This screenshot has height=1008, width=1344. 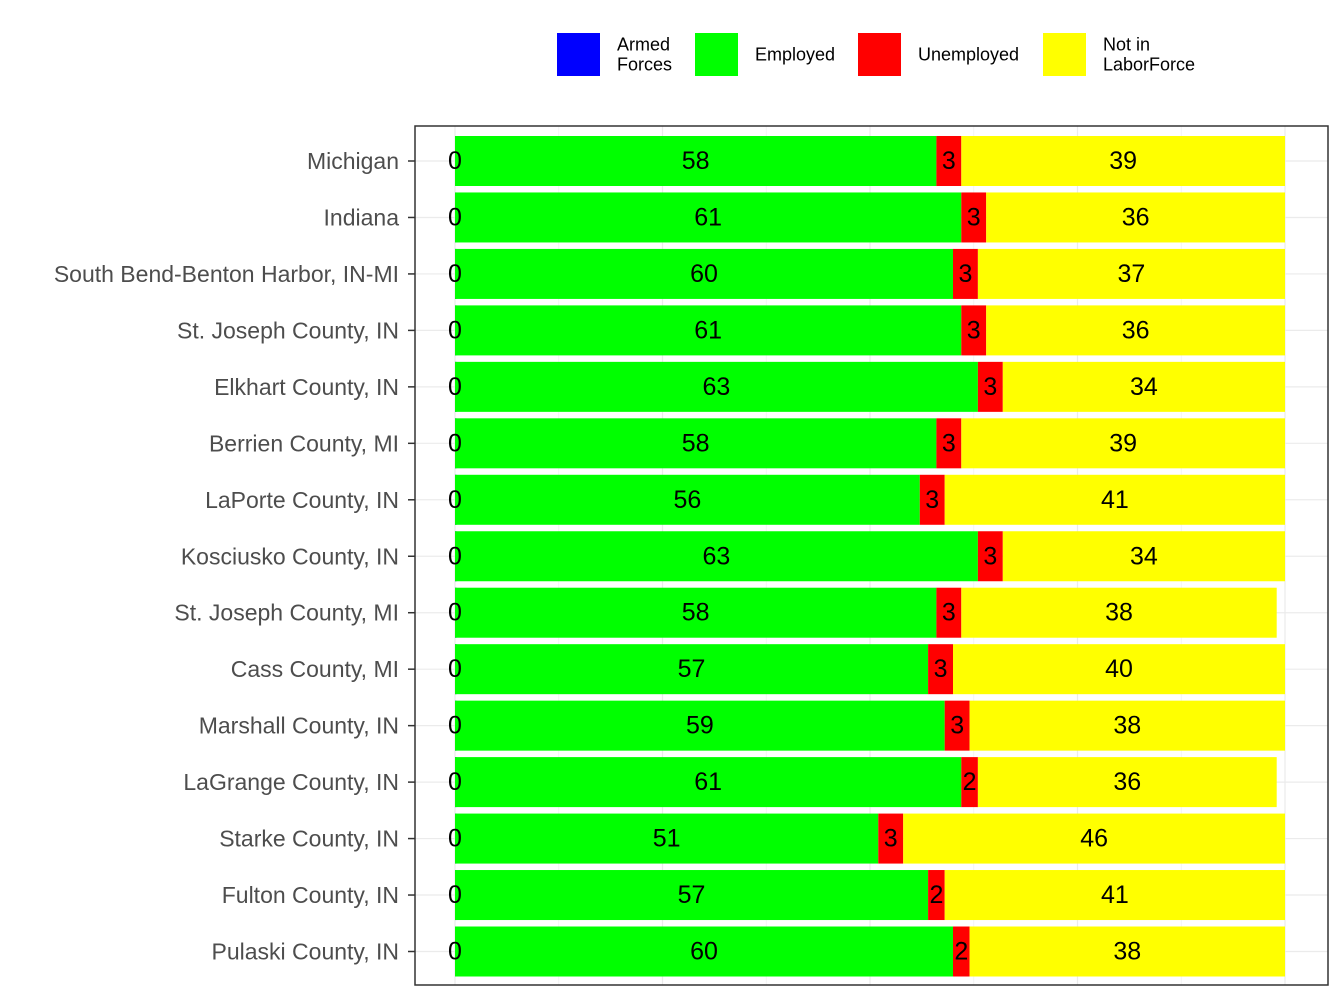 I want to click on bar-unemployed-michigan, so click(x=949, y=161).